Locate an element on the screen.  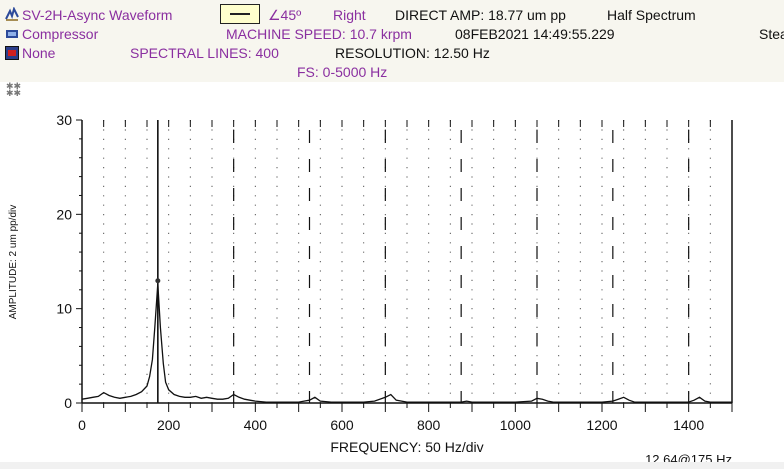
machine-speed: MACHINE SPEED: 10.7 krpm is located at coordinates (319, 34).